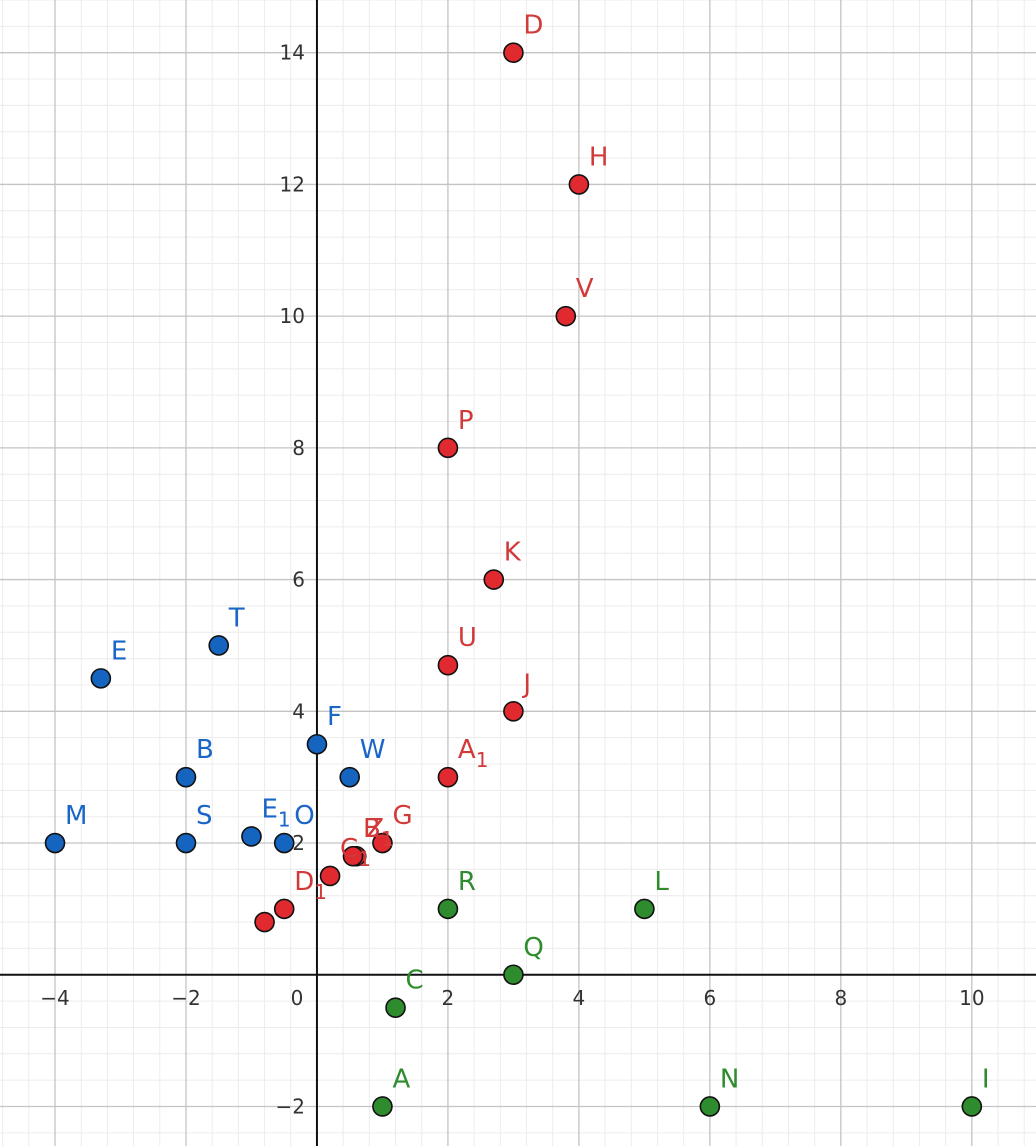 This screenshot has height=1146, width=1036. What do you see at coordinates (579, 998) in the screenshot?
I see `x-tick-label: 4` at bounding box center [579, 998].